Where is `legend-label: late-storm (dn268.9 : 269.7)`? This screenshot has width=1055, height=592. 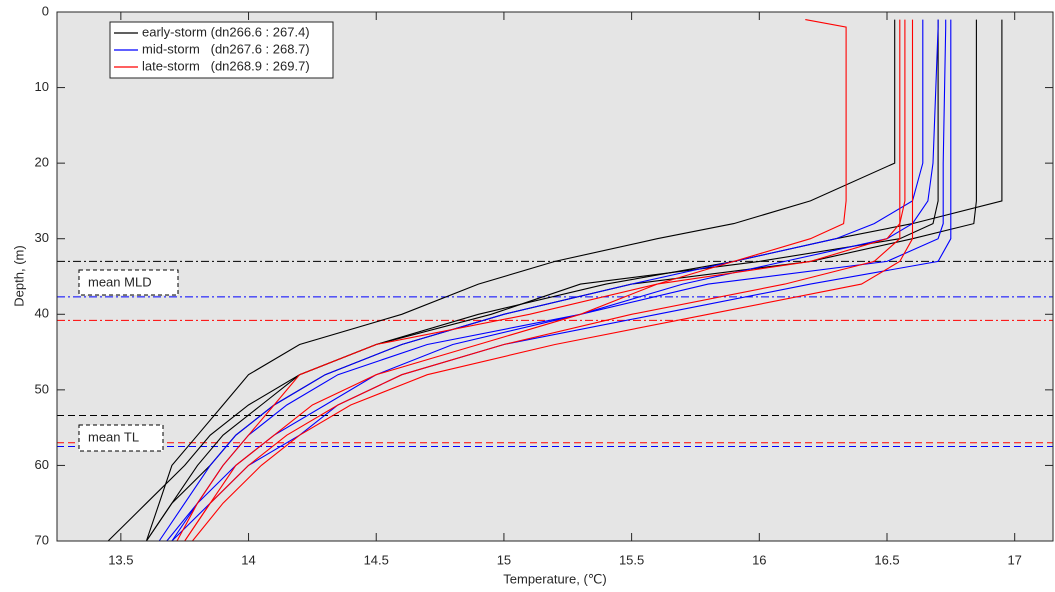 legend-label: late-storm (dn268.9 : 269.7) is located at coordinates (226, 65).